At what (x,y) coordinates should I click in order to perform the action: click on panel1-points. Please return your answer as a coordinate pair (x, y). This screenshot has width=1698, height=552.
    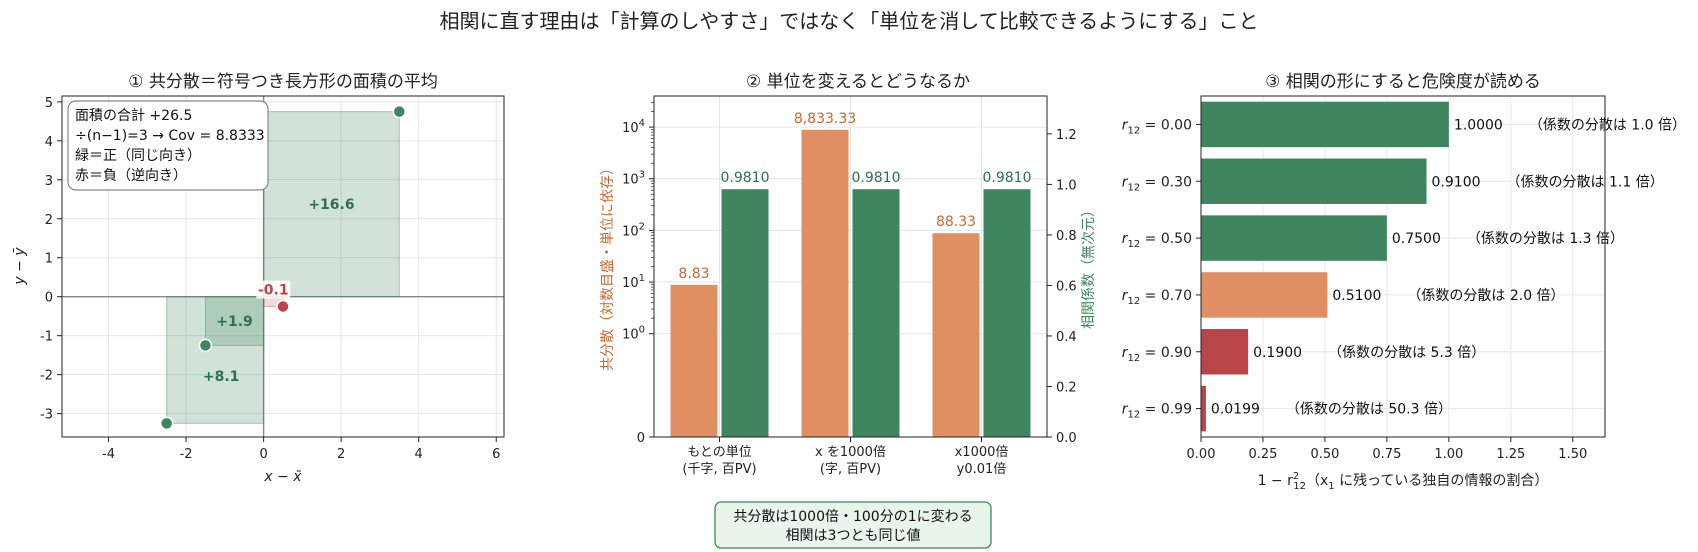
    Looking at the image, I should click on (283, 267).